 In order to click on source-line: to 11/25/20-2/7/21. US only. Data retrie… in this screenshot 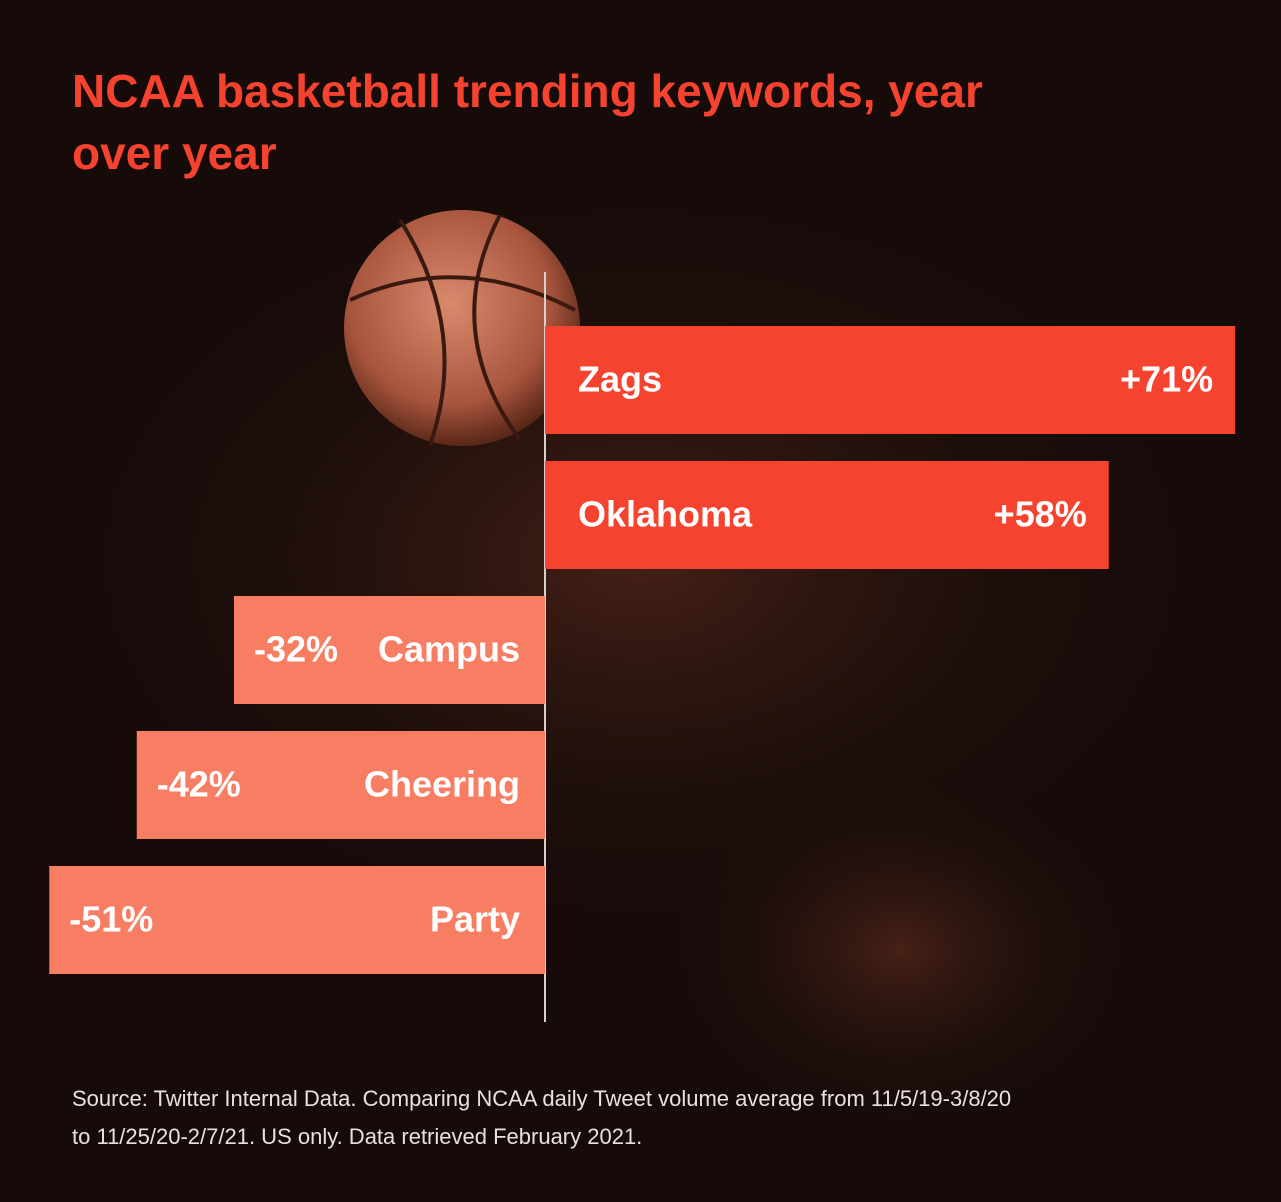, I will do `click(357, 1136)`.